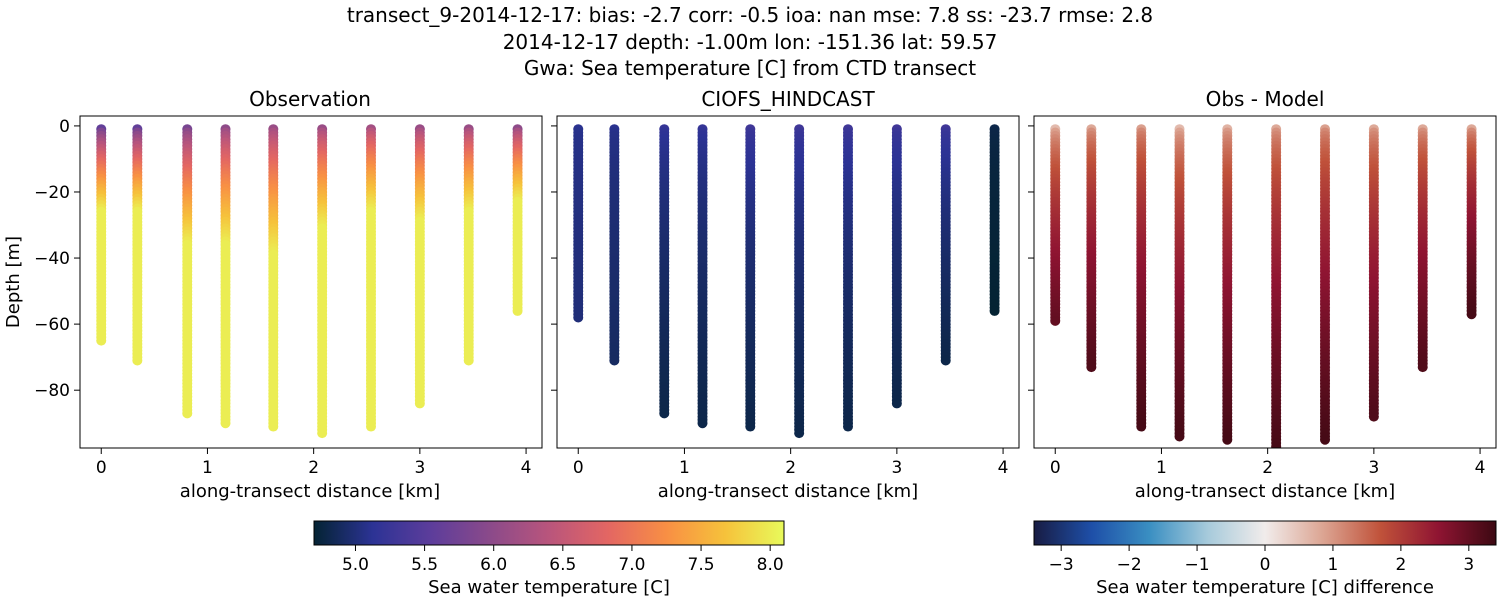  What do you see at coordinates (64, 127) in the screenshot?
I see `y-tick-label: 0` at bounding box center [64, 127].